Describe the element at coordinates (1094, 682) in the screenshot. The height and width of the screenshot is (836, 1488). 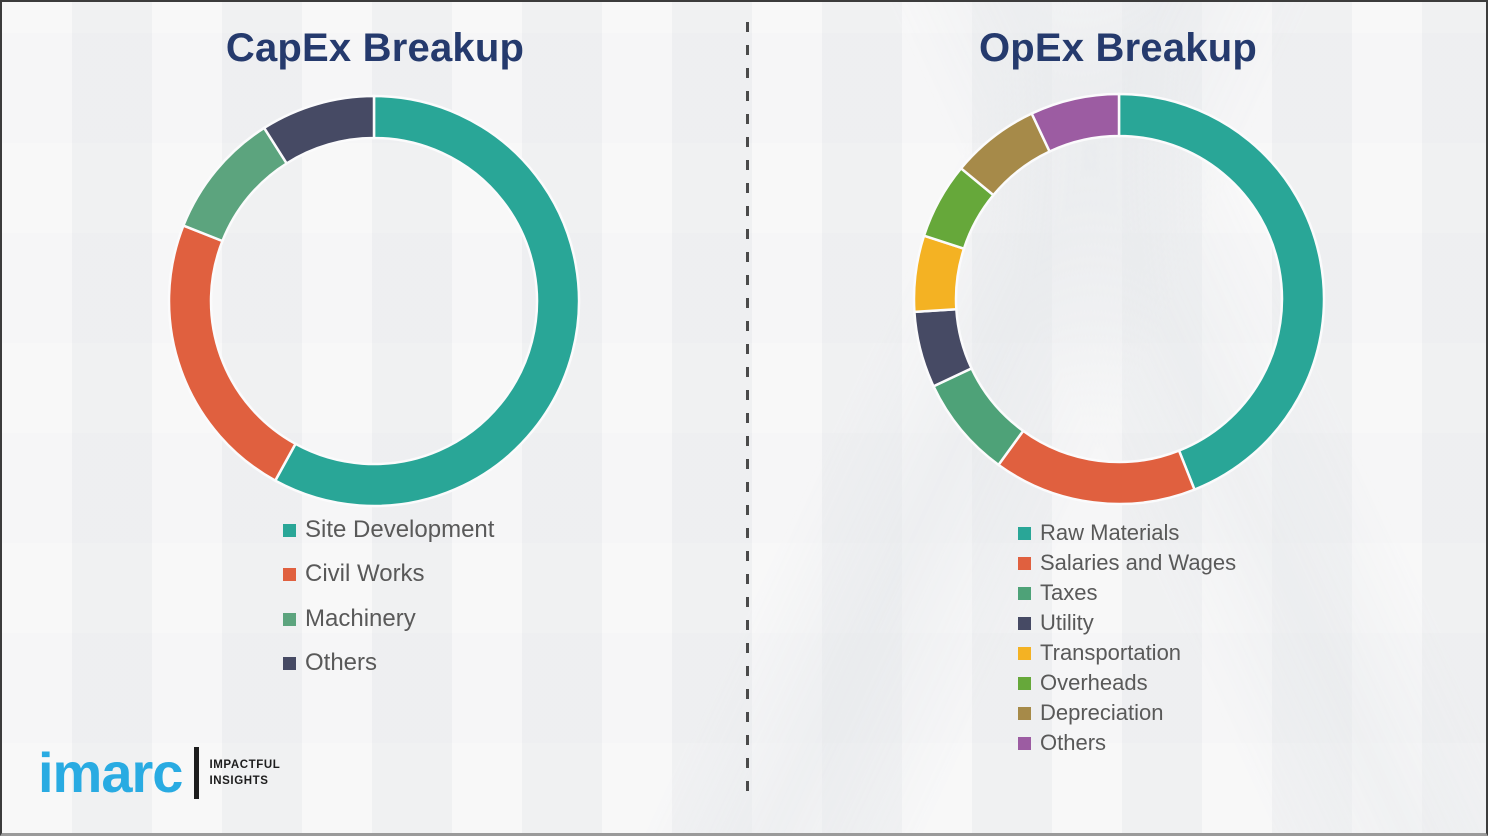
I see `legend-label: Overheads` at that location.